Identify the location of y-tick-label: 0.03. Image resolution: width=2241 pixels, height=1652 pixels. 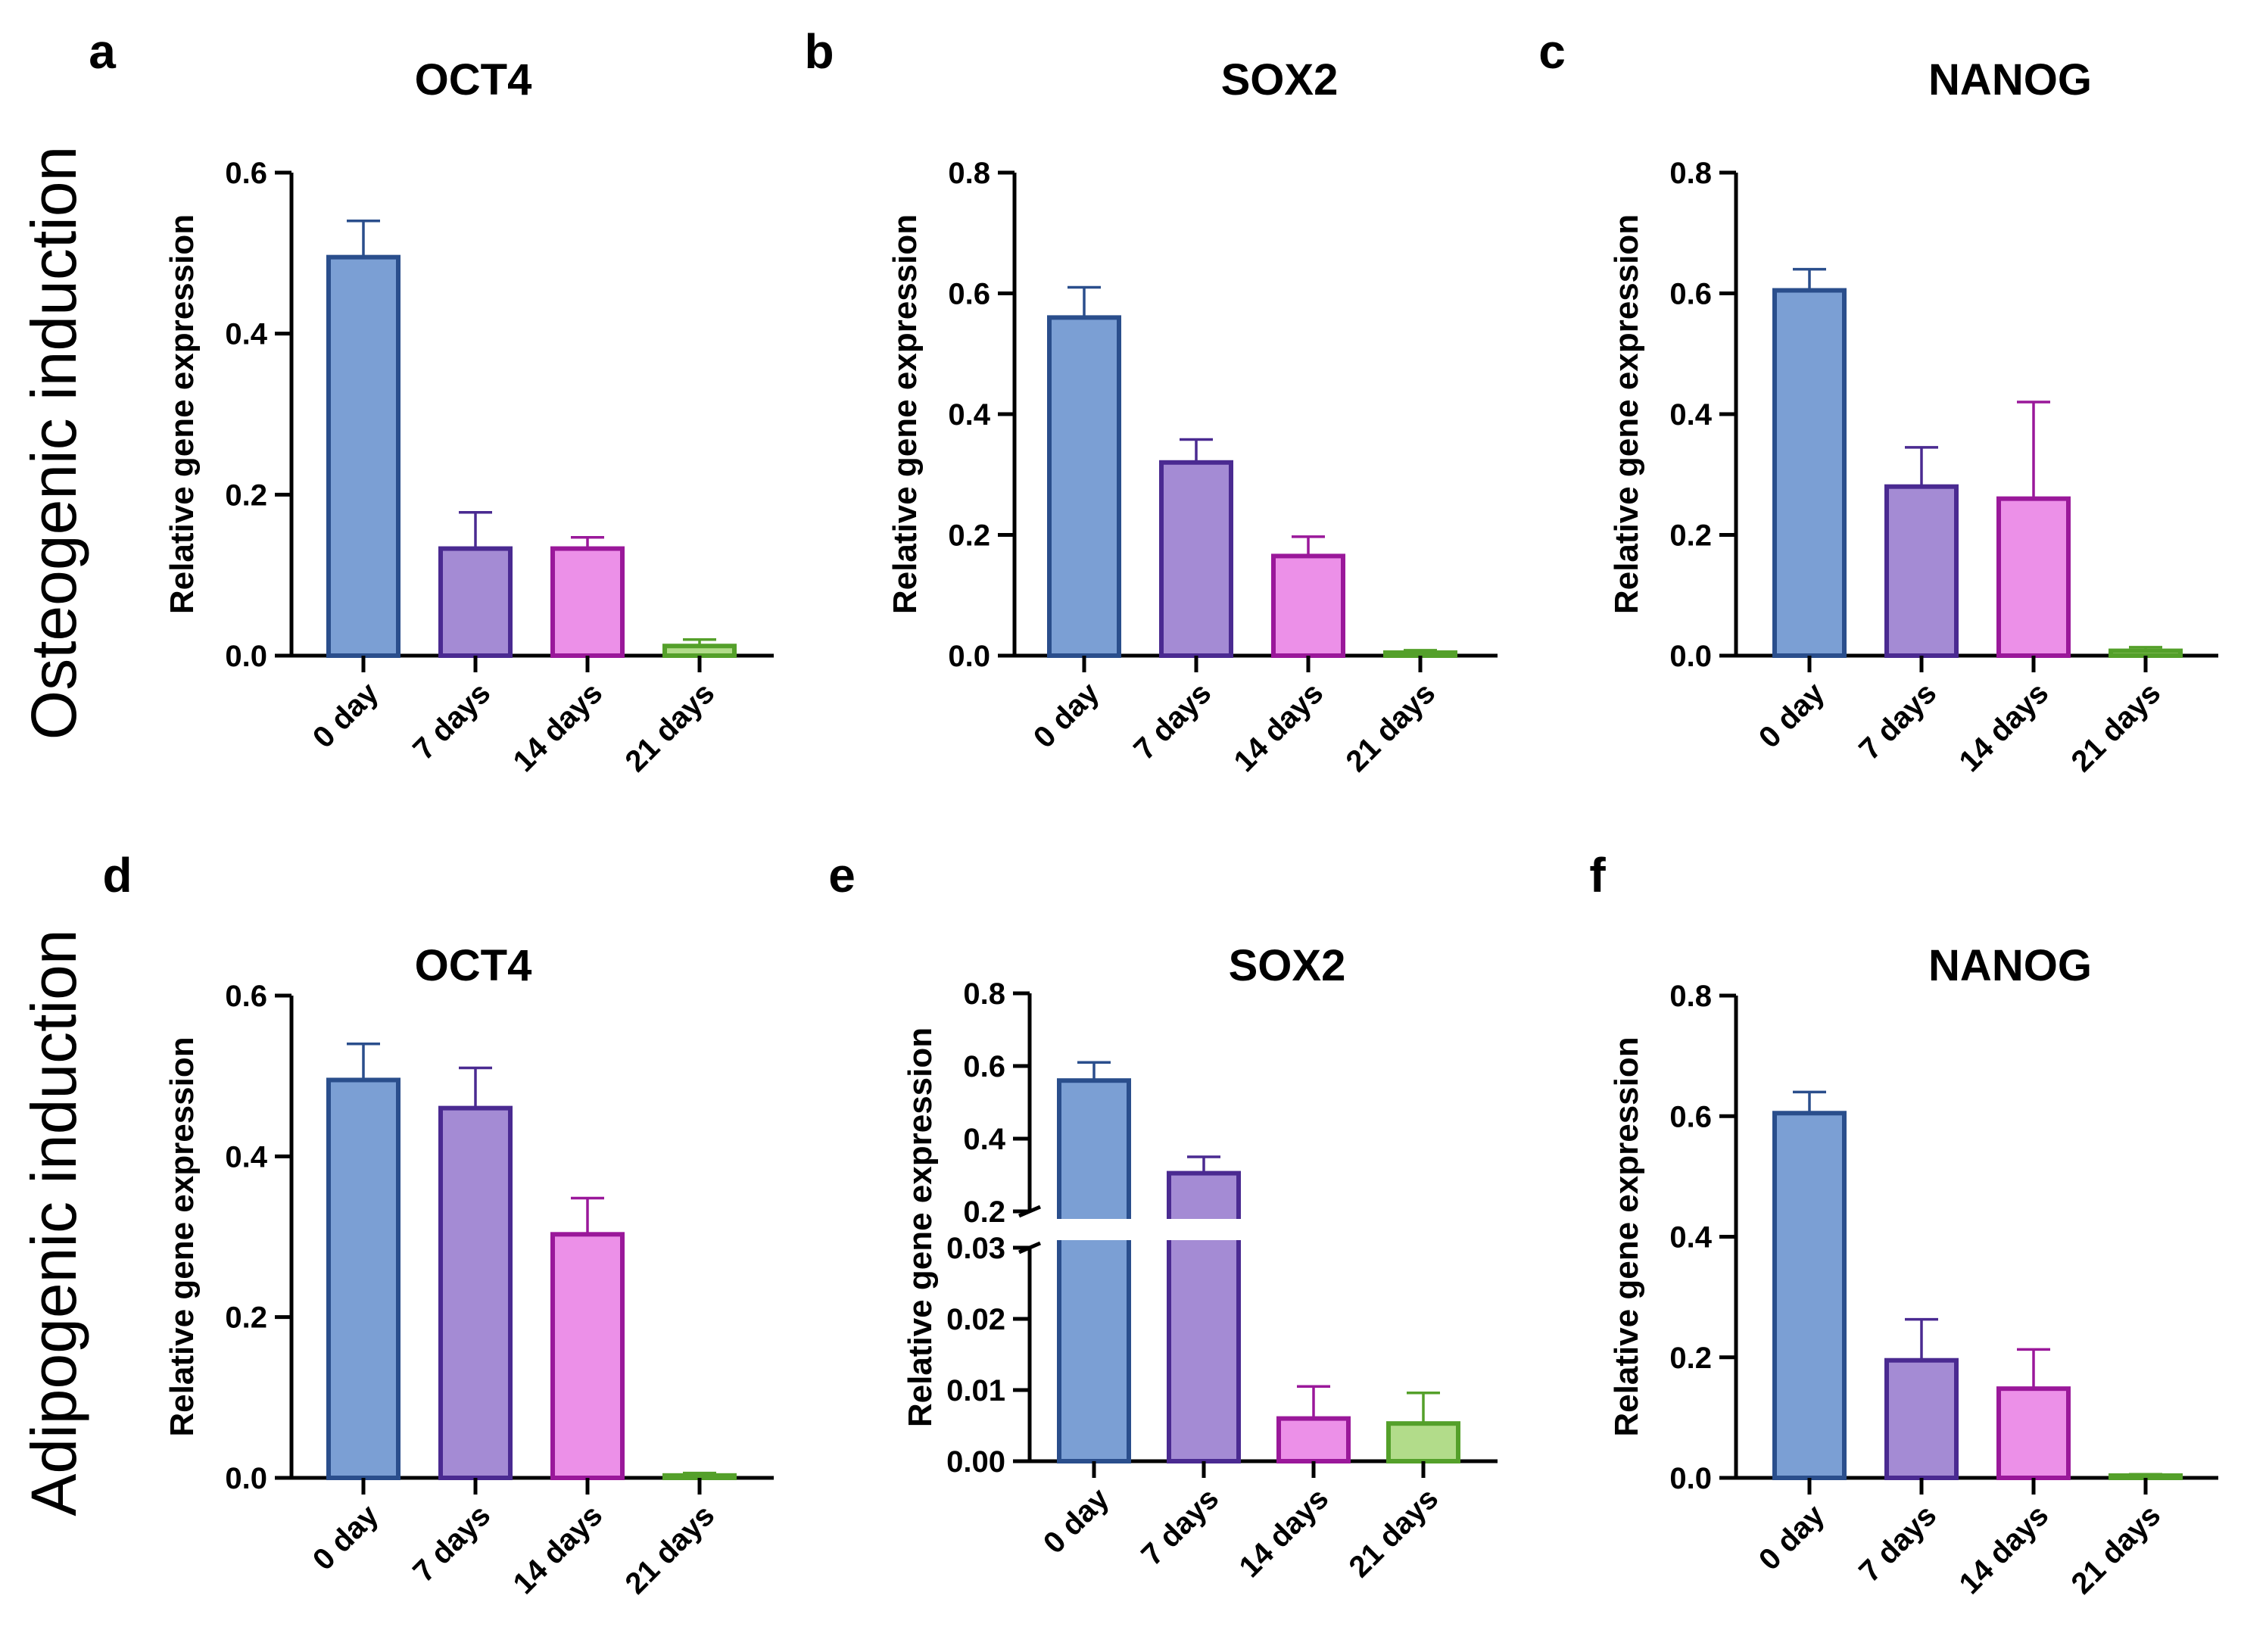
(975, 1248).